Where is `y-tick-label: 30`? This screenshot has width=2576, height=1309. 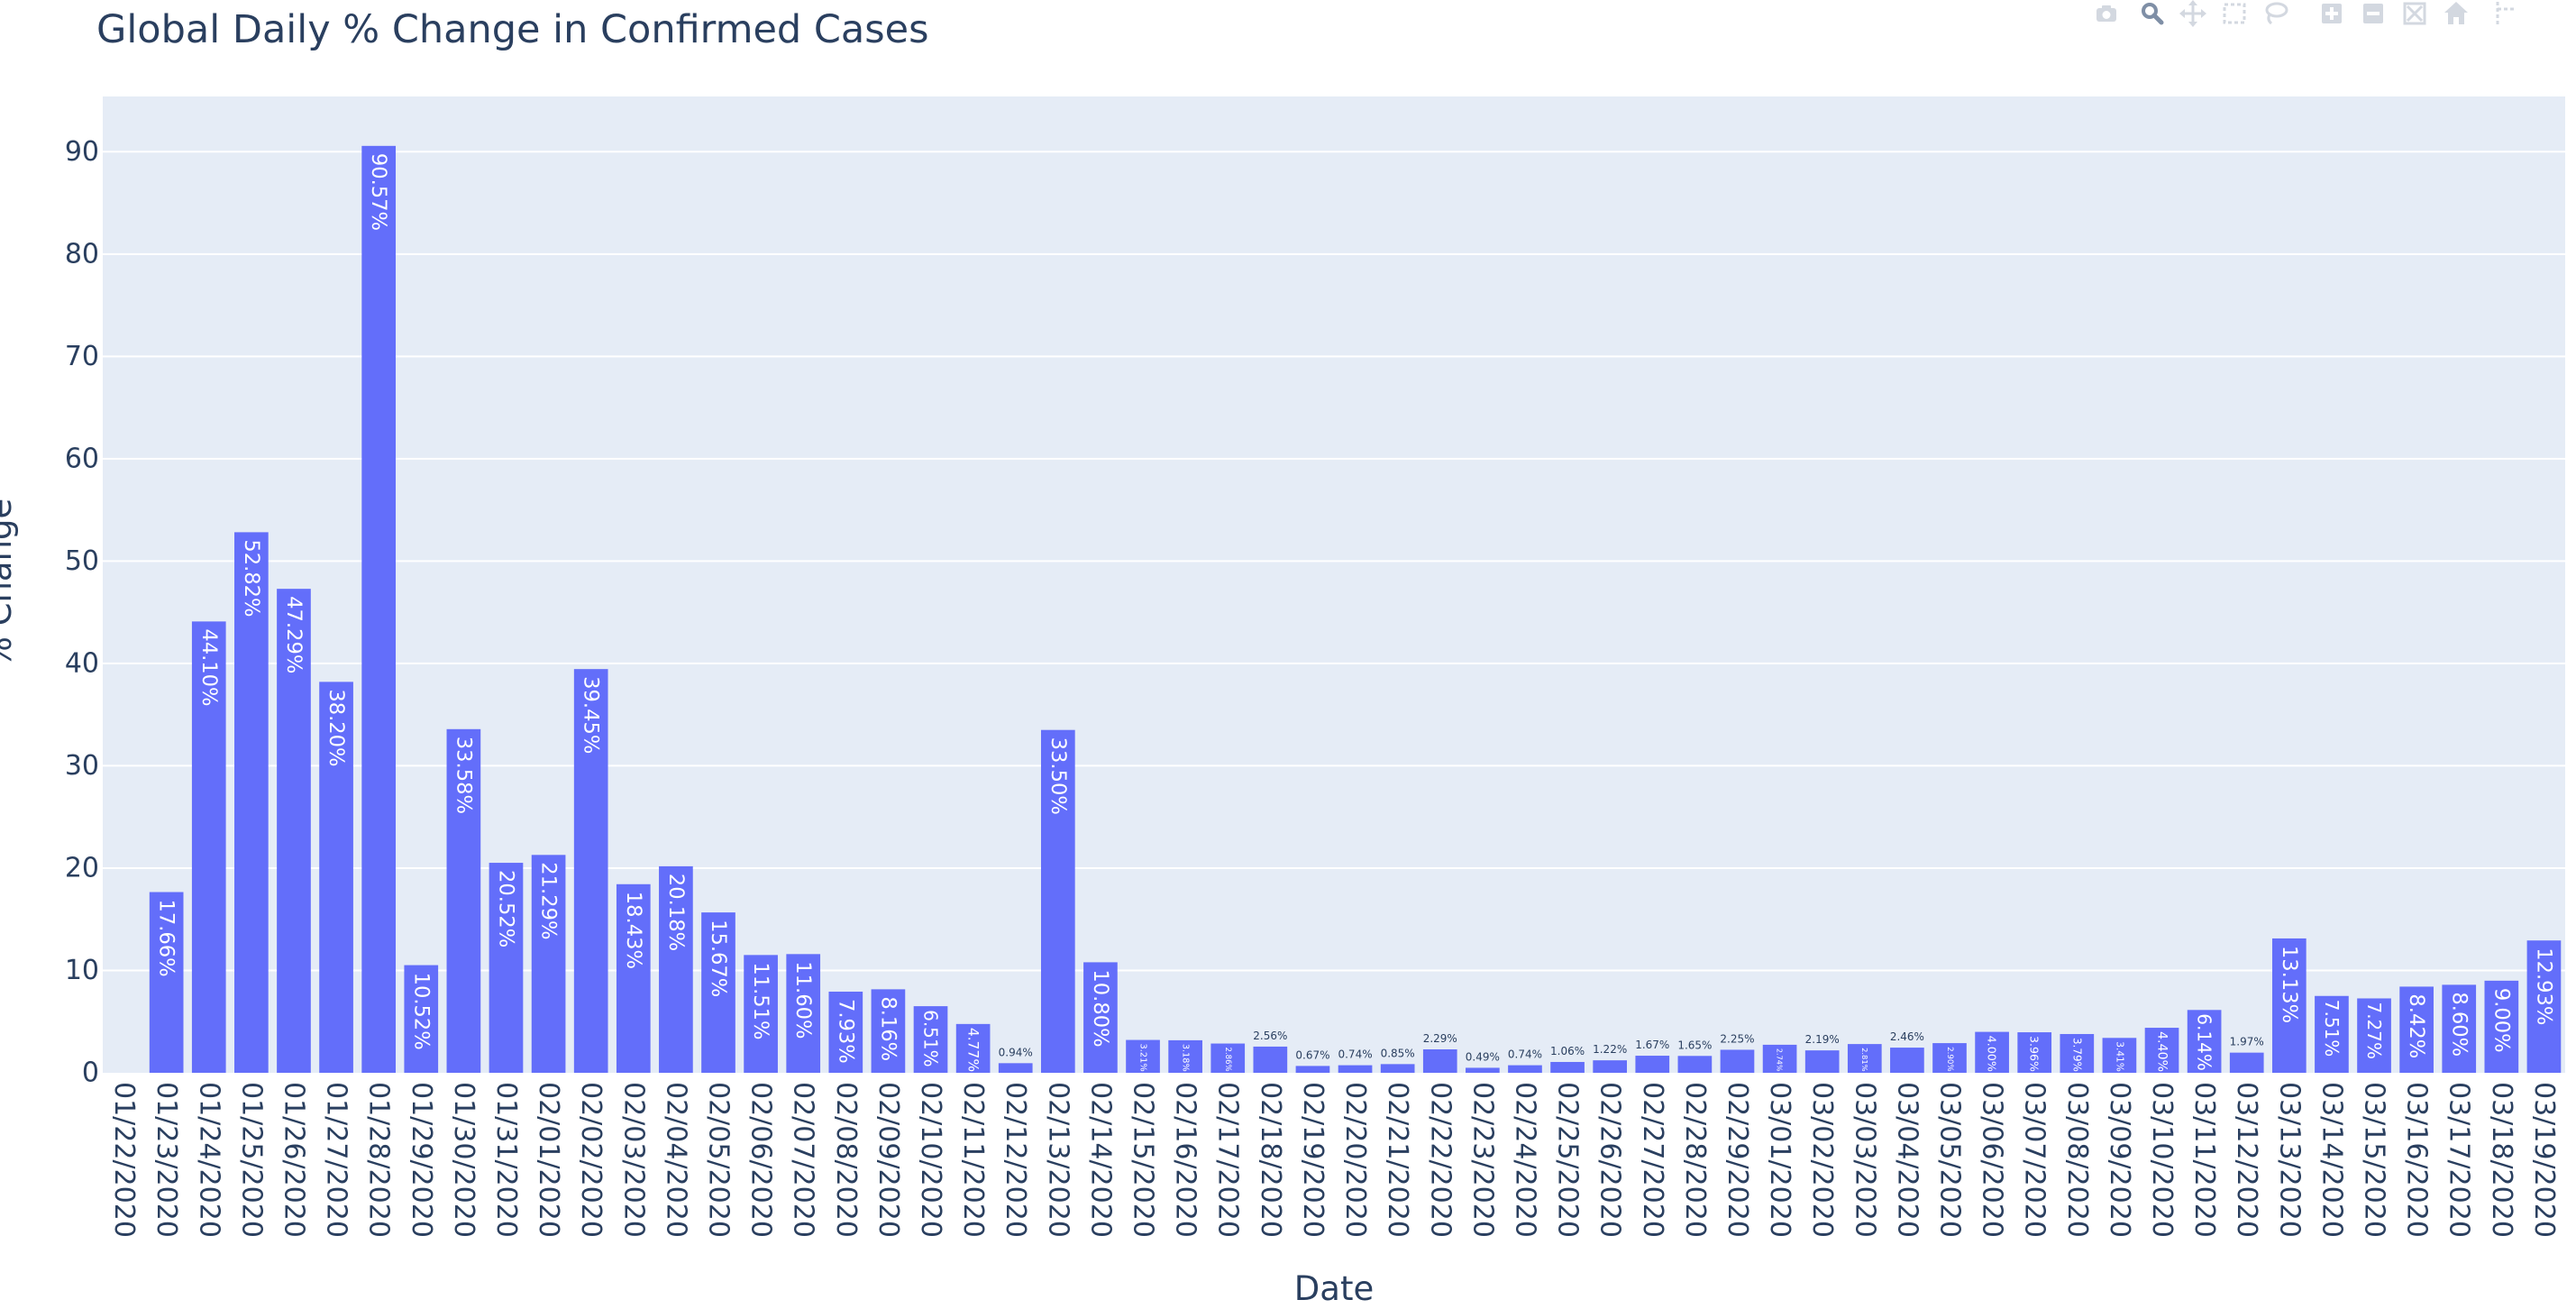 y-tick-label: 30 is located at coordinates (82, 766).